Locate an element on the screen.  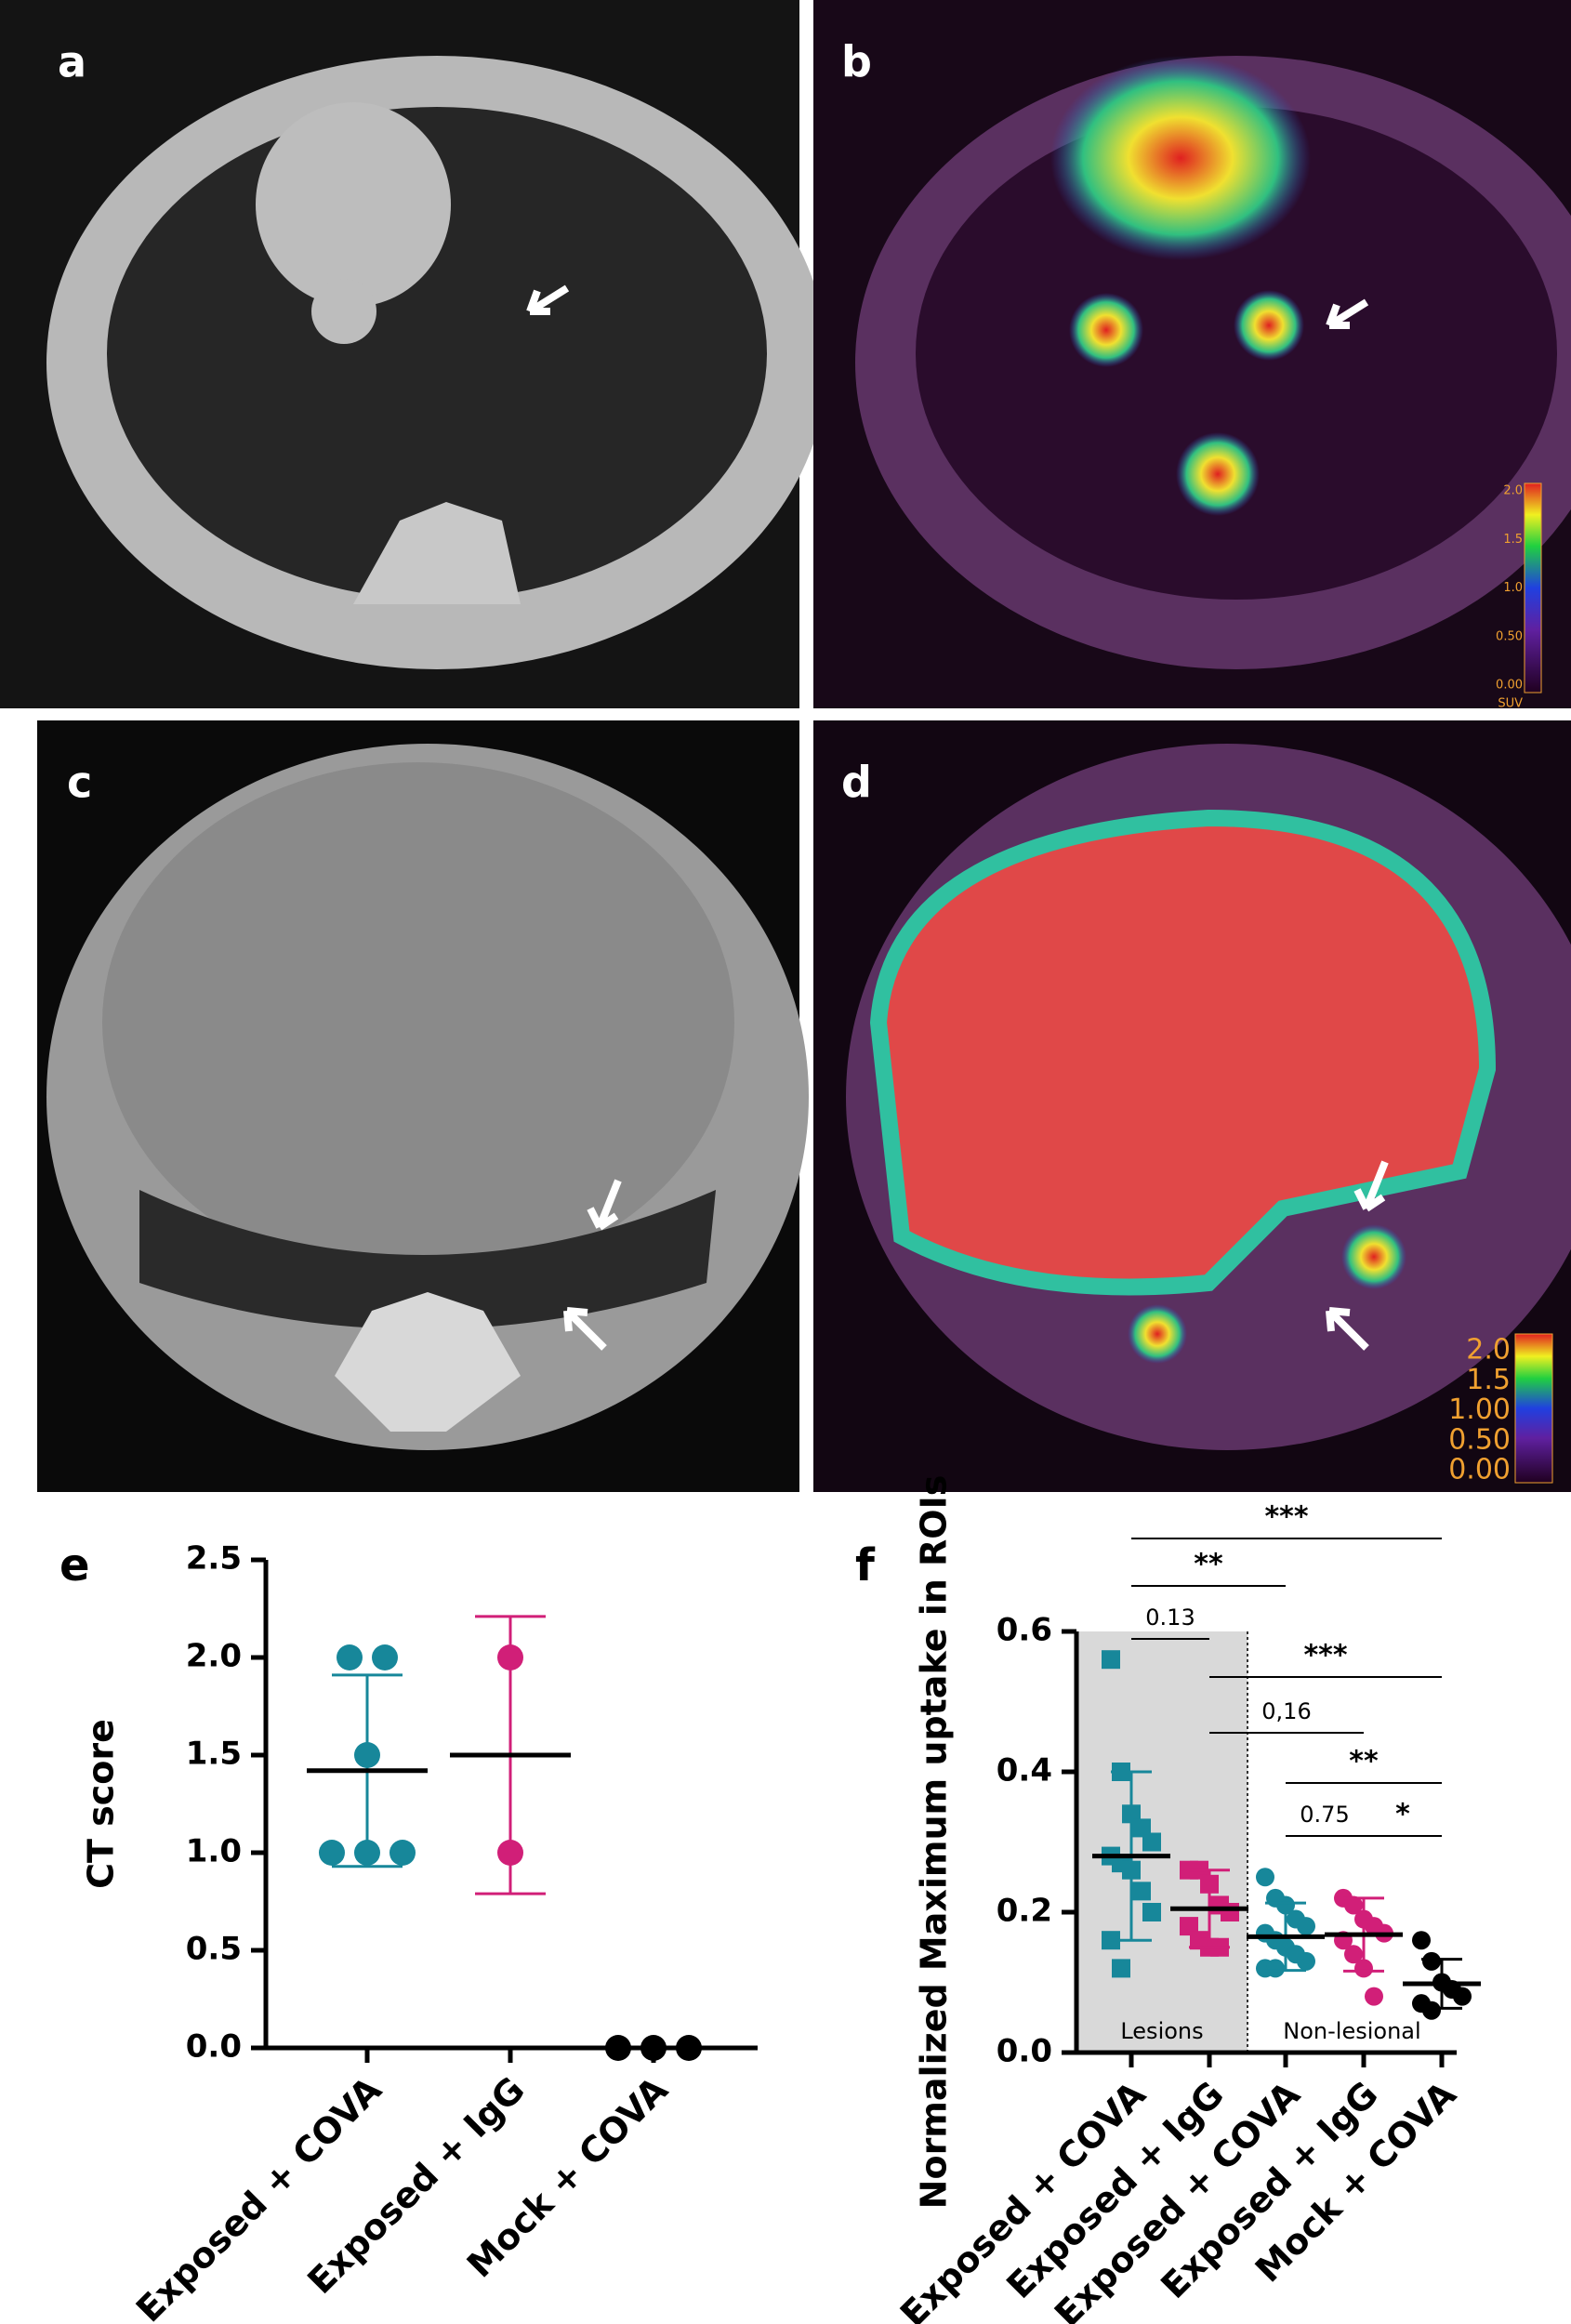
y-tick-label: 0.5 is located at coordinates (214, 1949).